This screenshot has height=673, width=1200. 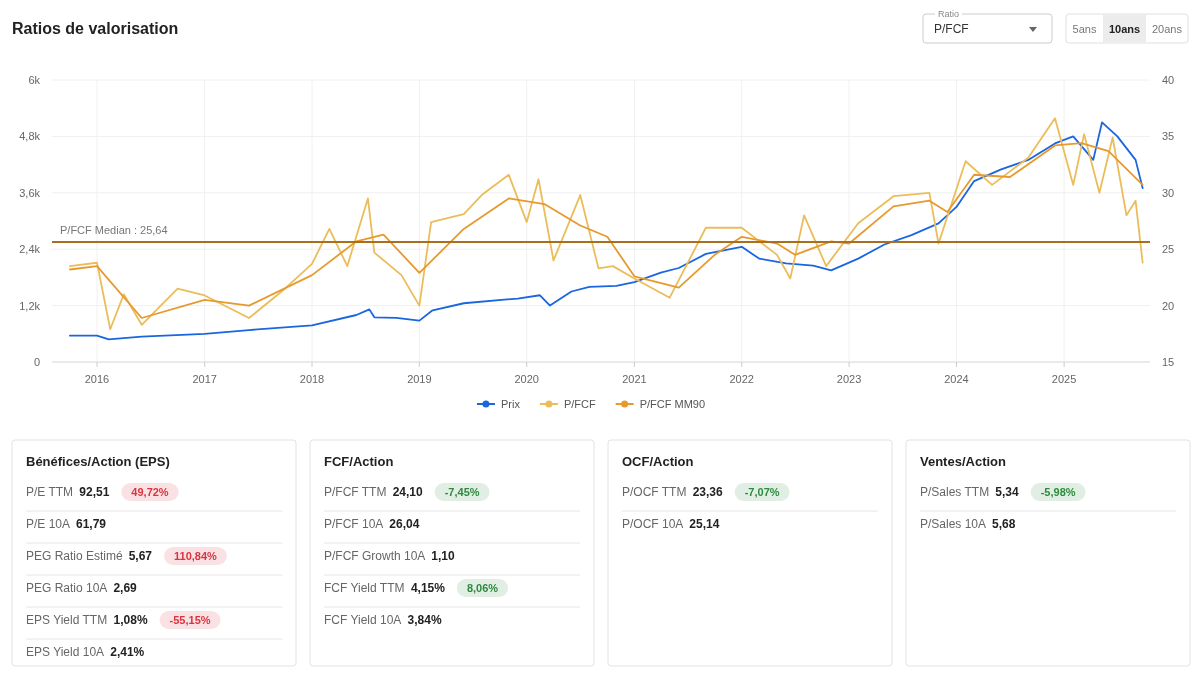 I want to click on ref-line-label: P/FCF Median : 25,64, so click(x=114, y=229).